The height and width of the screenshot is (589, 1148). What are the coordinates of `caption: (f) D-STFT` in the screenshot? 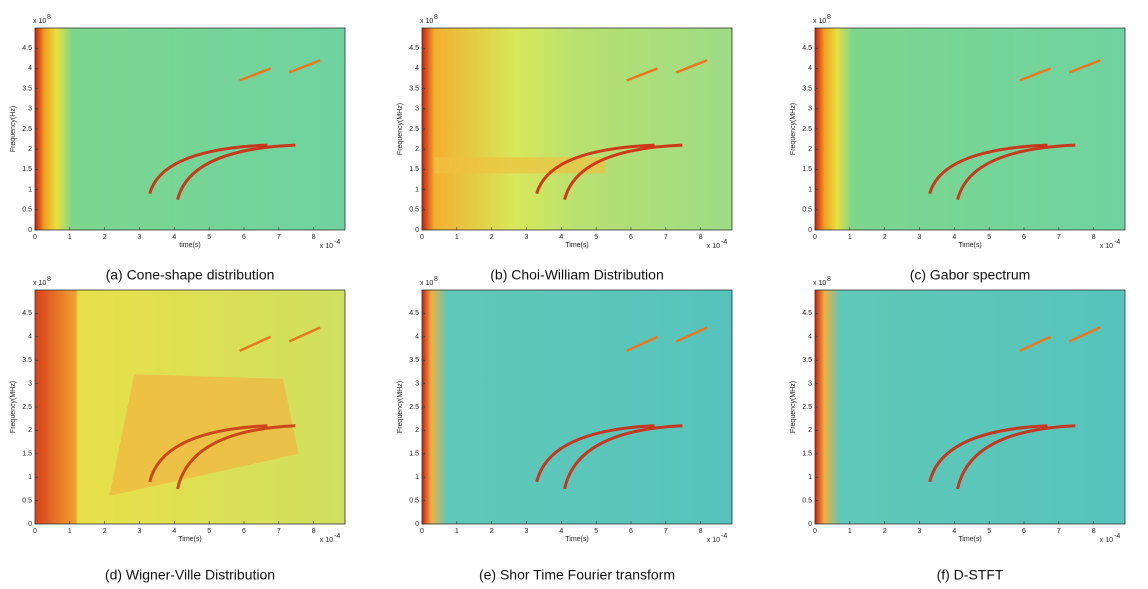 It's located at (970, 575).